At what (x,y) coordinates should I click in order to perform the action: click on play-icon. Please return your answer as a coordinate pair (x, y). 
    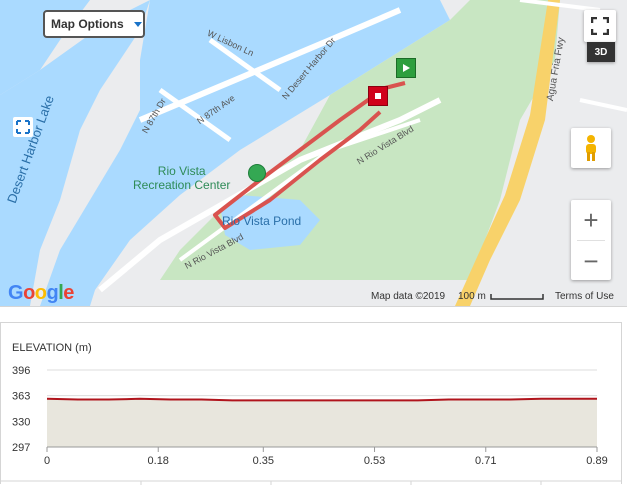
    Looking at the image, I should click on (406, 68).